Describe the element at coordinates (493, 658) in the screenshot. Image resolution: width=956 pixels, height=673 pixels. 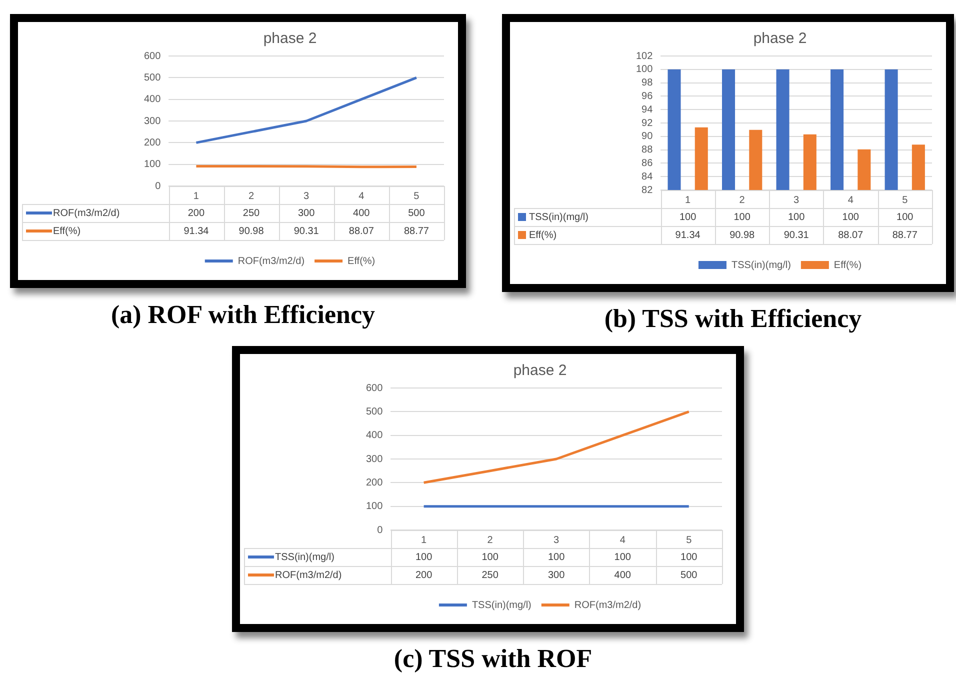
I see `text: (c) TSS with ROF` at that location.